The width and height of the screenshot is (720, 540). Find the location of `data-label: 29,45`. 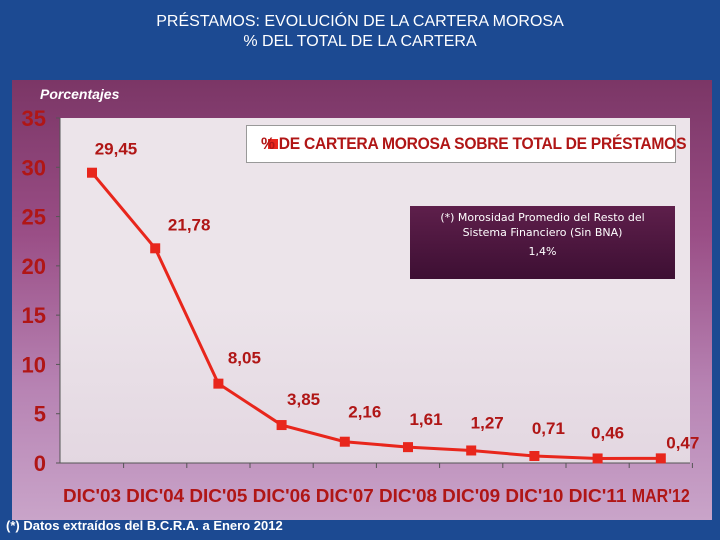

data-label: 29,45 is located at coordinates (116, 149).